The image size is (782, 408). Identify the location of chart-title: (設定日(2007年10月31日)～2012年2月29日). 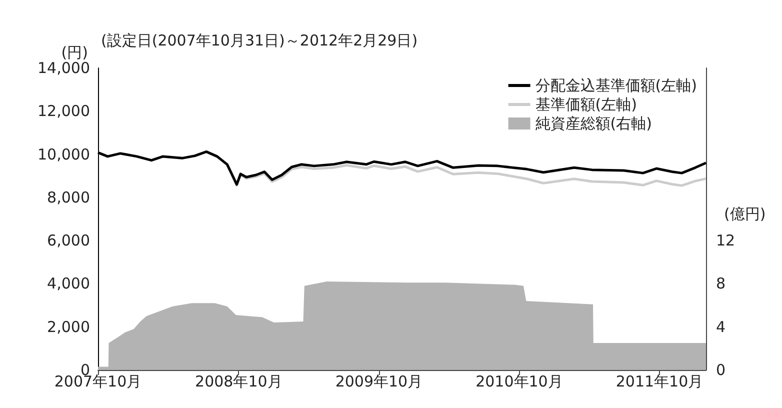
(259, 41).